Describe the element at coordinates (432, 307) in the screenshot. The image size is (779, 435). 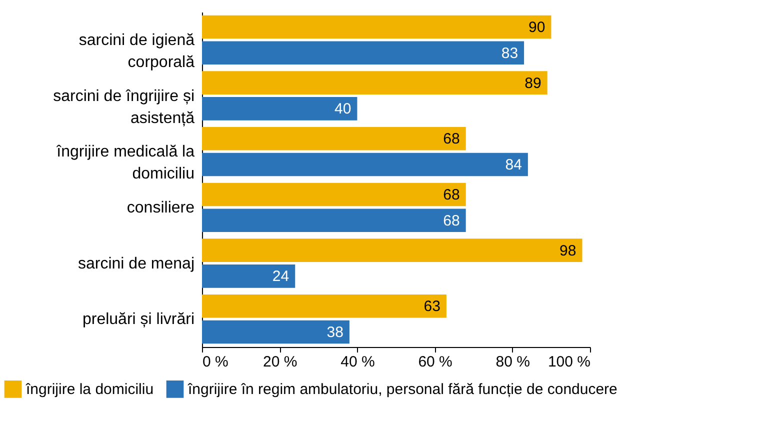
I see `data-label: 63` at that location.